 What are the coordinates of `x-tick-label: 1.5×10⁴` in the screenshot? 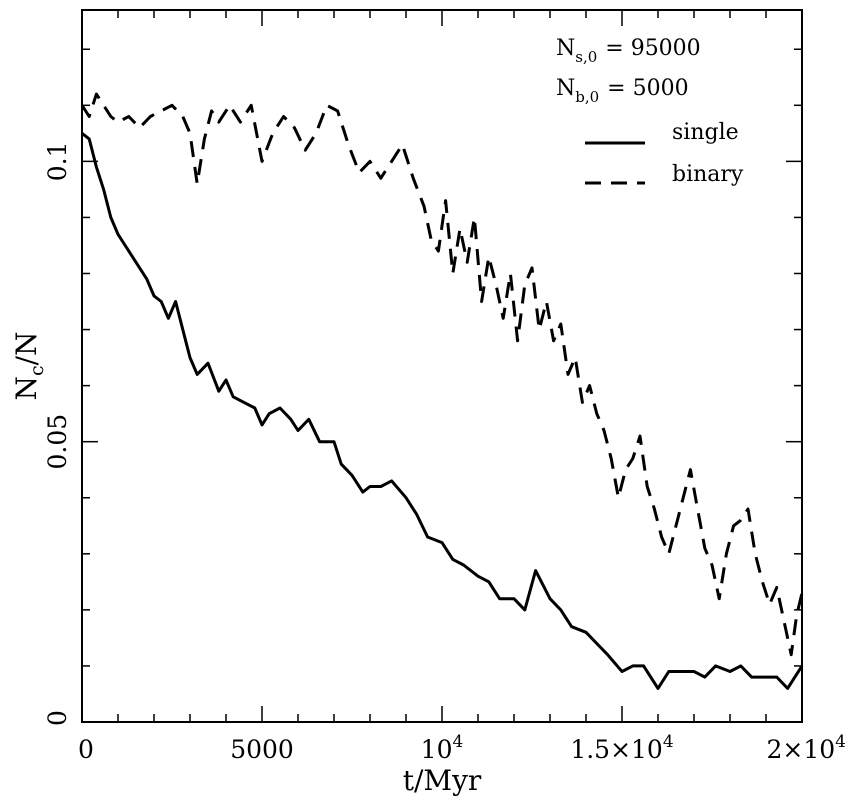 It's located at (621, 748).